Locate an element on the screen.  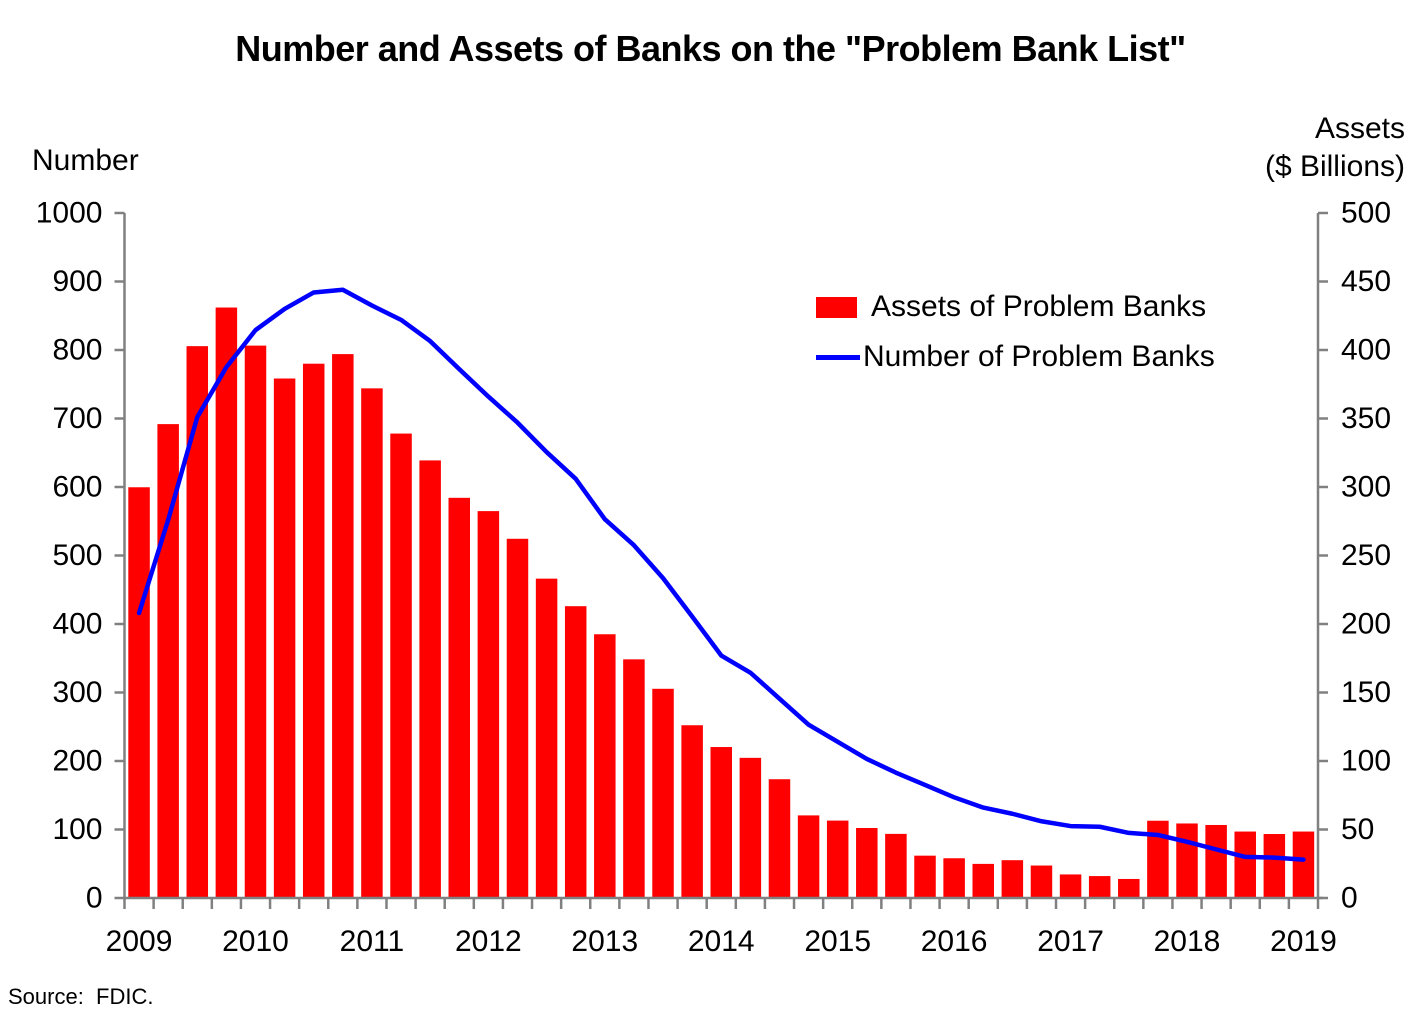
bar-2012Q4 is located at coordinates (546, 738).